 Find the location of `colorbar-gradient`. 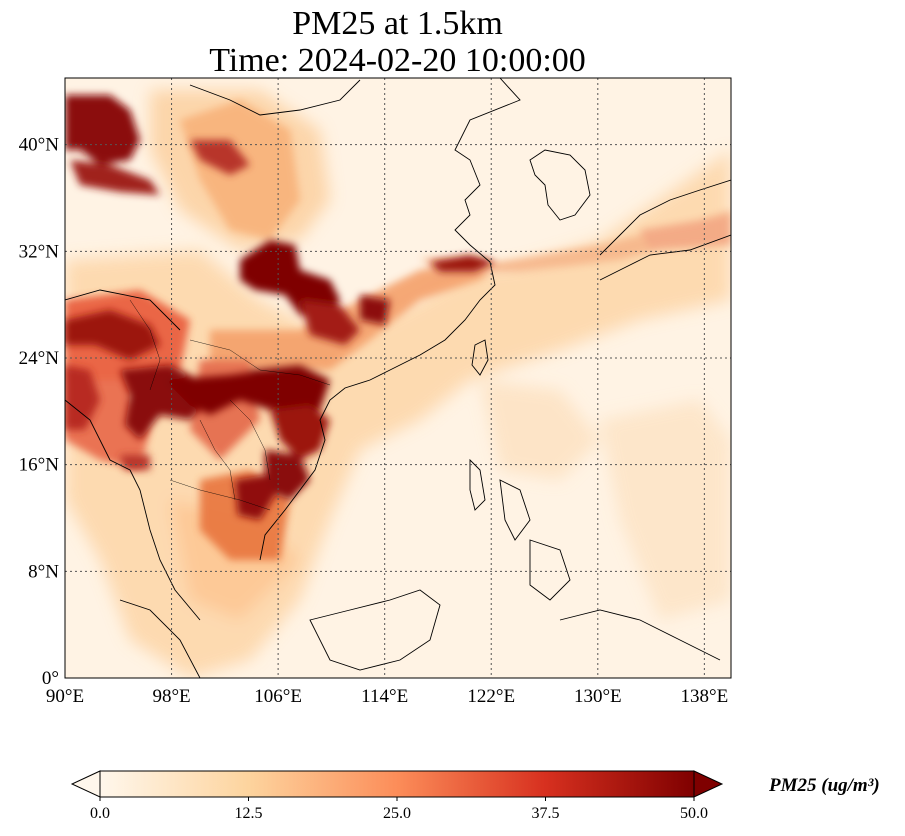

colorbar-gradient is located at coordinates (397, 784).